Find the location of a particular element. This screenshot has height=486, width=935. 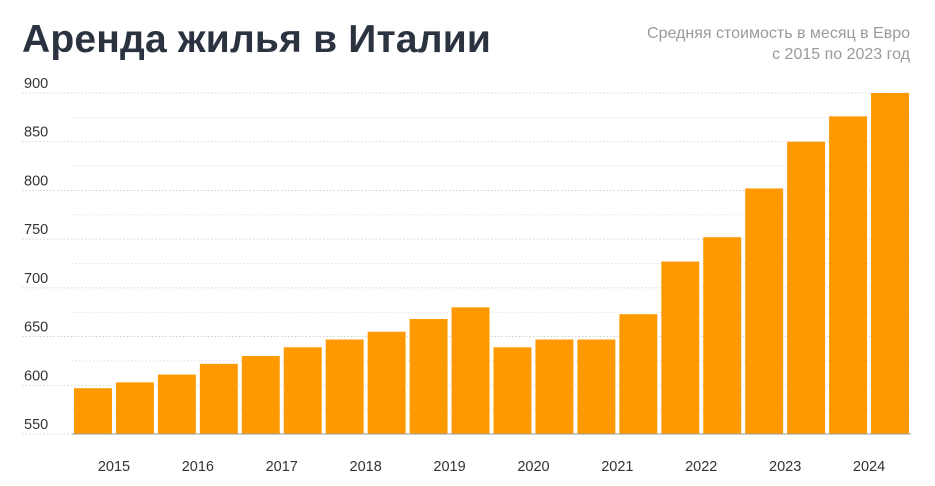

y-tick-label: 850 is located at coordinates (36, 133).